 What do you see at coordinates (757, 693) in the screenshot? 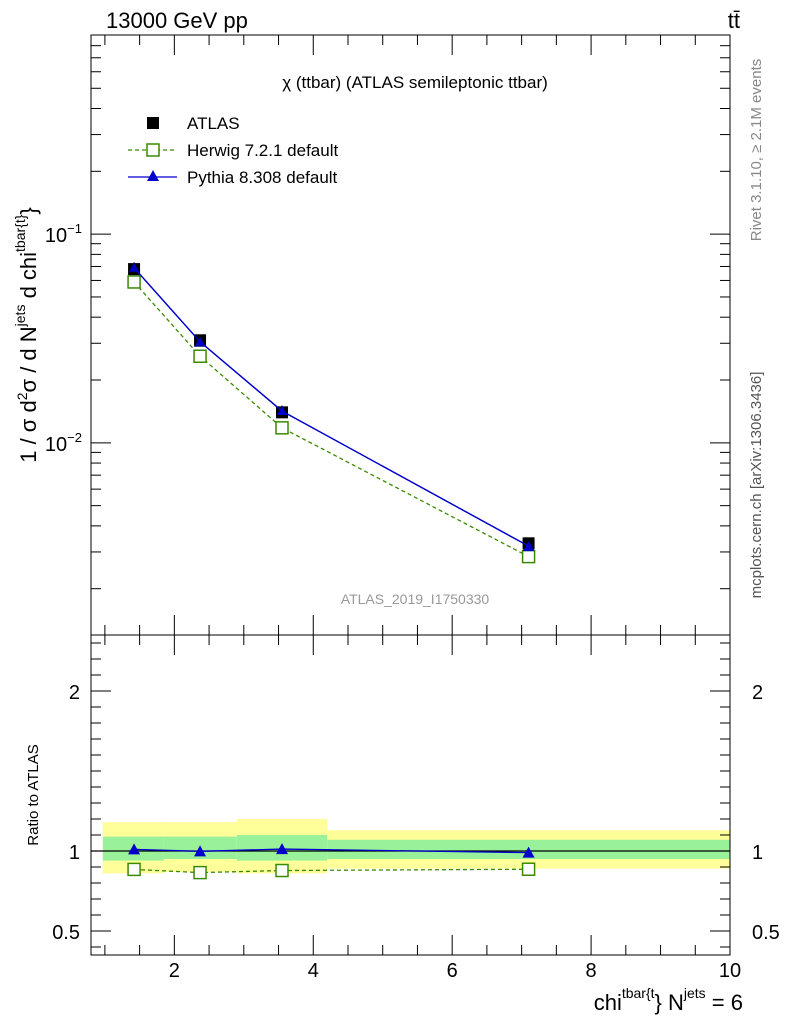
I see `ratio-y-tick-label-right: 2` at bounding box center [757, 693].